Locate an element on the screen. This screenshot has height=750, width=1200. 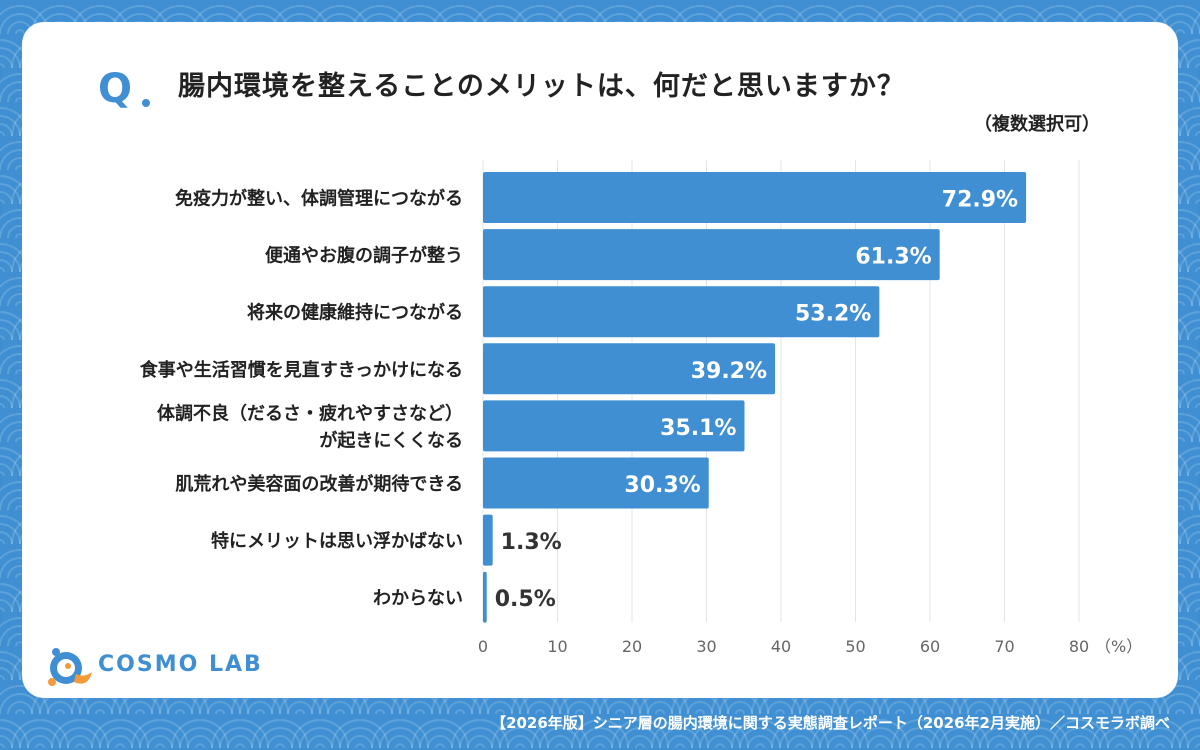
data-label: 72.9% is located at coordinates (980, 200).